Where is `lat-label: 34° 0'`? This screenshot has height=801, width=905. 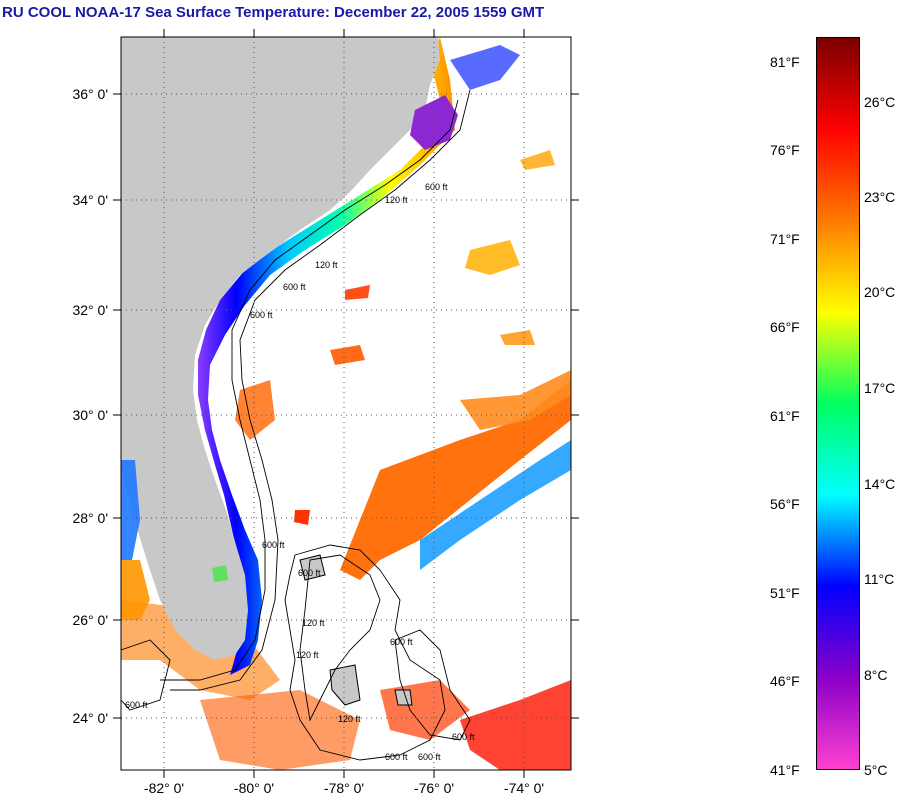 lat-label: 34° 0' is located at coordinates (90, 200).